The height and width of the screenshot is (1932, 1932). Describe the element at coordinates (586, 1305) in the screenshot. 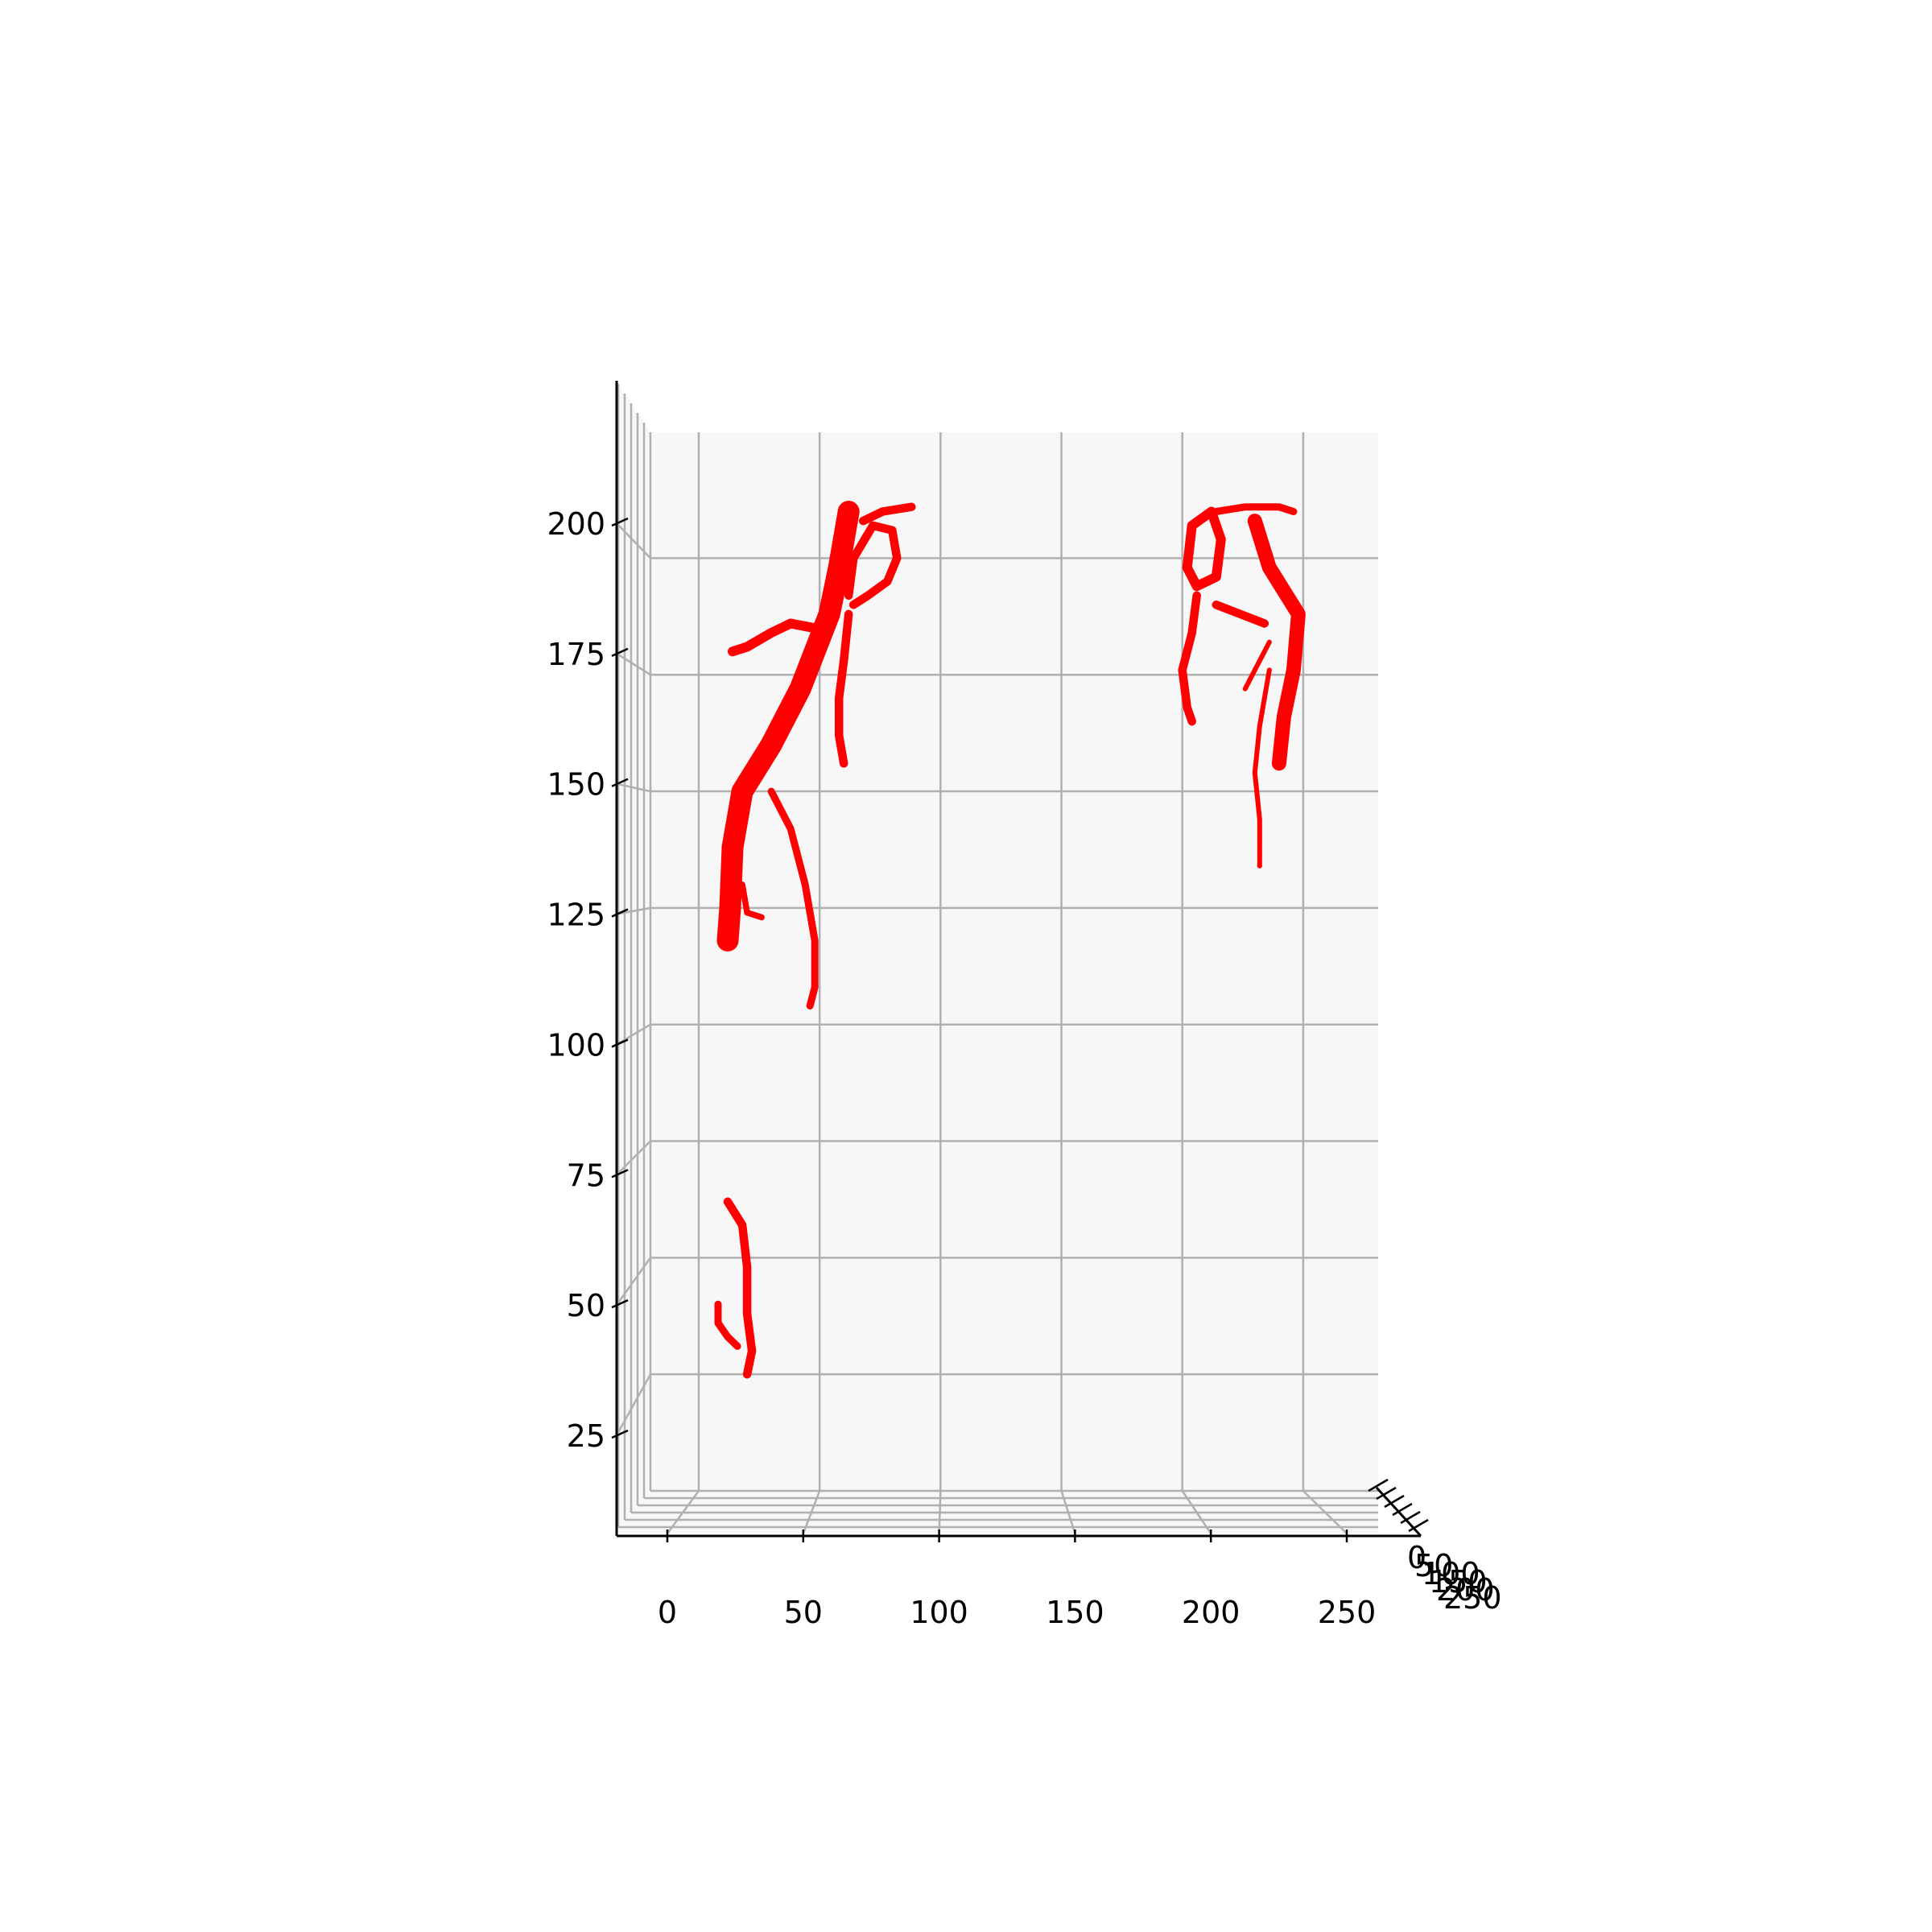

I see `z-tick-label: 50` at that location.